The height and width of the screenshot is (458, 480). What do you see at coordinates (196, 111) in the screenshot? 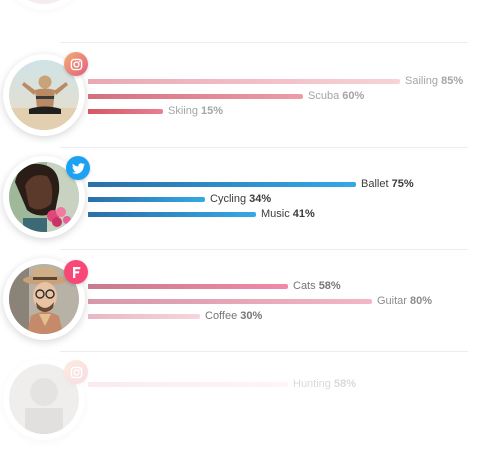
I see `skill-label: Skiing 15%` at bounding box center [196, 111].